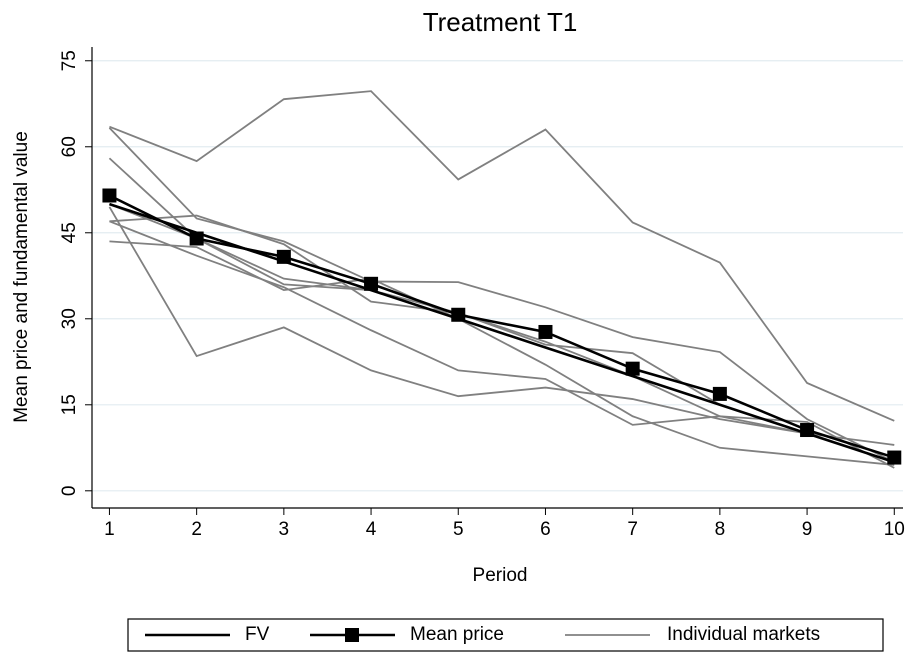 The height and width of the screenshot is (657, 911). What do you see at coordinates (505, 635) in the screenshot?
I see `legend-box` at bounding box center [505, 635].